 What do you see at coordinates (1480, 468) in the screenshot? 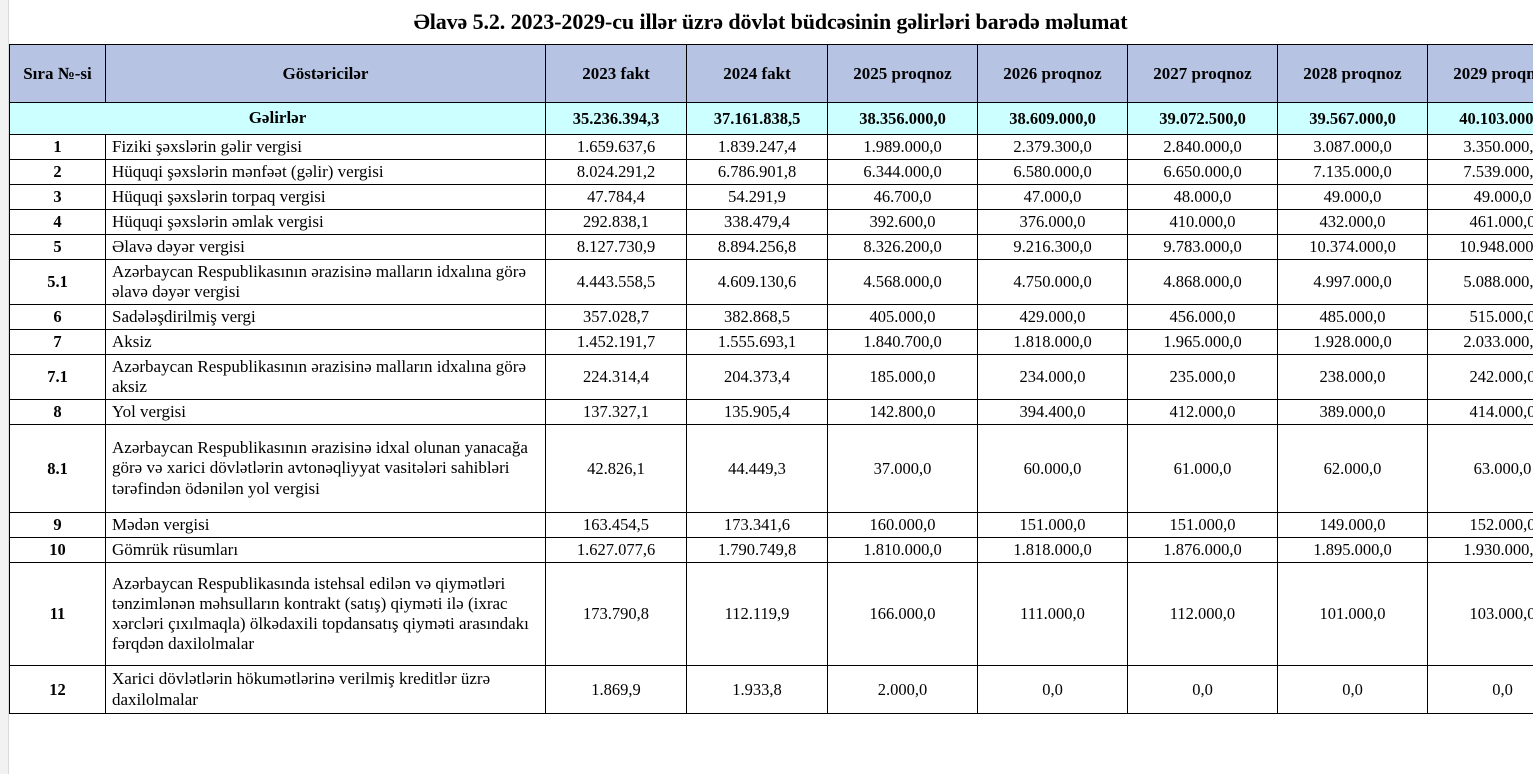
I see `row-value-2029: 63.000,0` at bounding box center [1480, 468].